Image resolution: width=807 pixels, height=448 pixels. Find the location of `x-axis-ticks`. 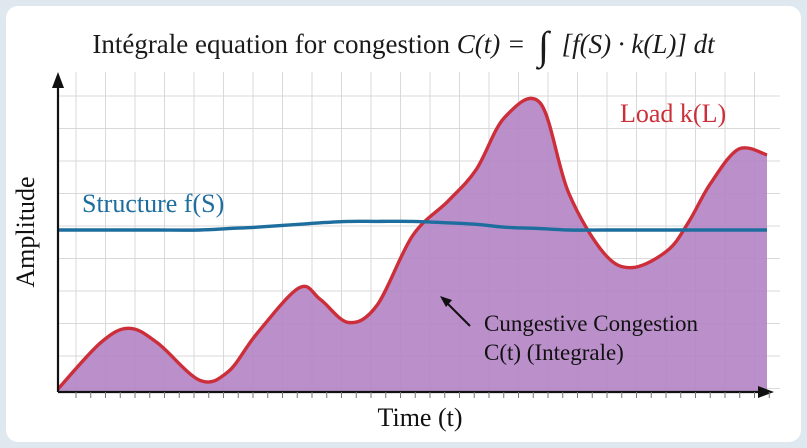

x-axis-ticks is located at coordinates (422, 395).